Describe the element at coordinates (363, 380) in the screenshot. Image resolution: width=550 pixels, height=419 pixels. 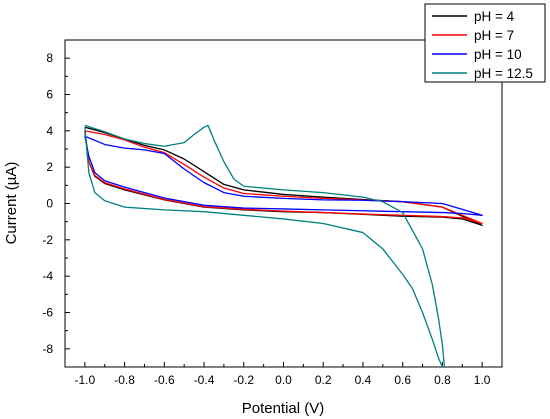
I see `x-tick-label: 0.4` at that location.